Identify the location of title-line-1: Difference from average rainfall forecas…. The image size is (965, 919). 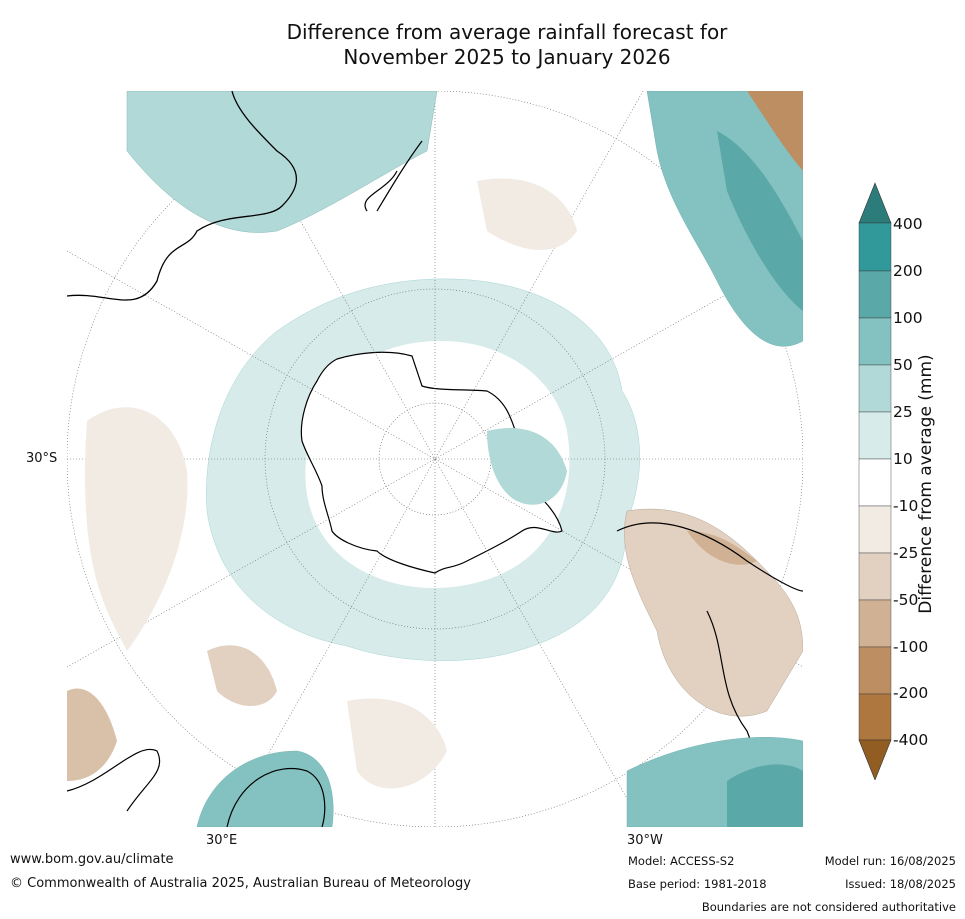
(507, 32).